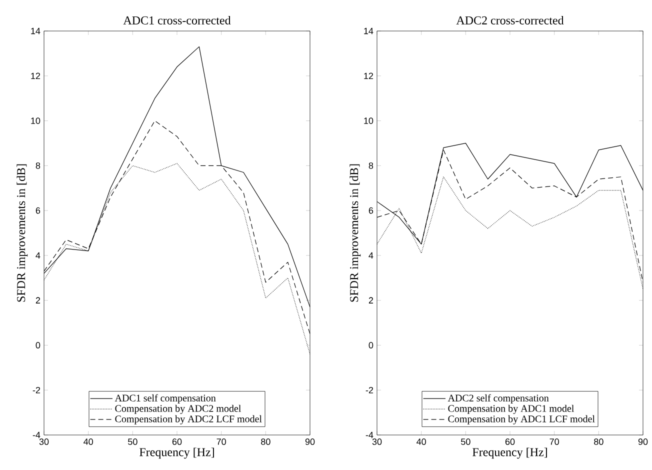  Describe the element at coordinates (498, 399) in the screenshot. I see `legend-label: ADC2 self compensation` at that location.